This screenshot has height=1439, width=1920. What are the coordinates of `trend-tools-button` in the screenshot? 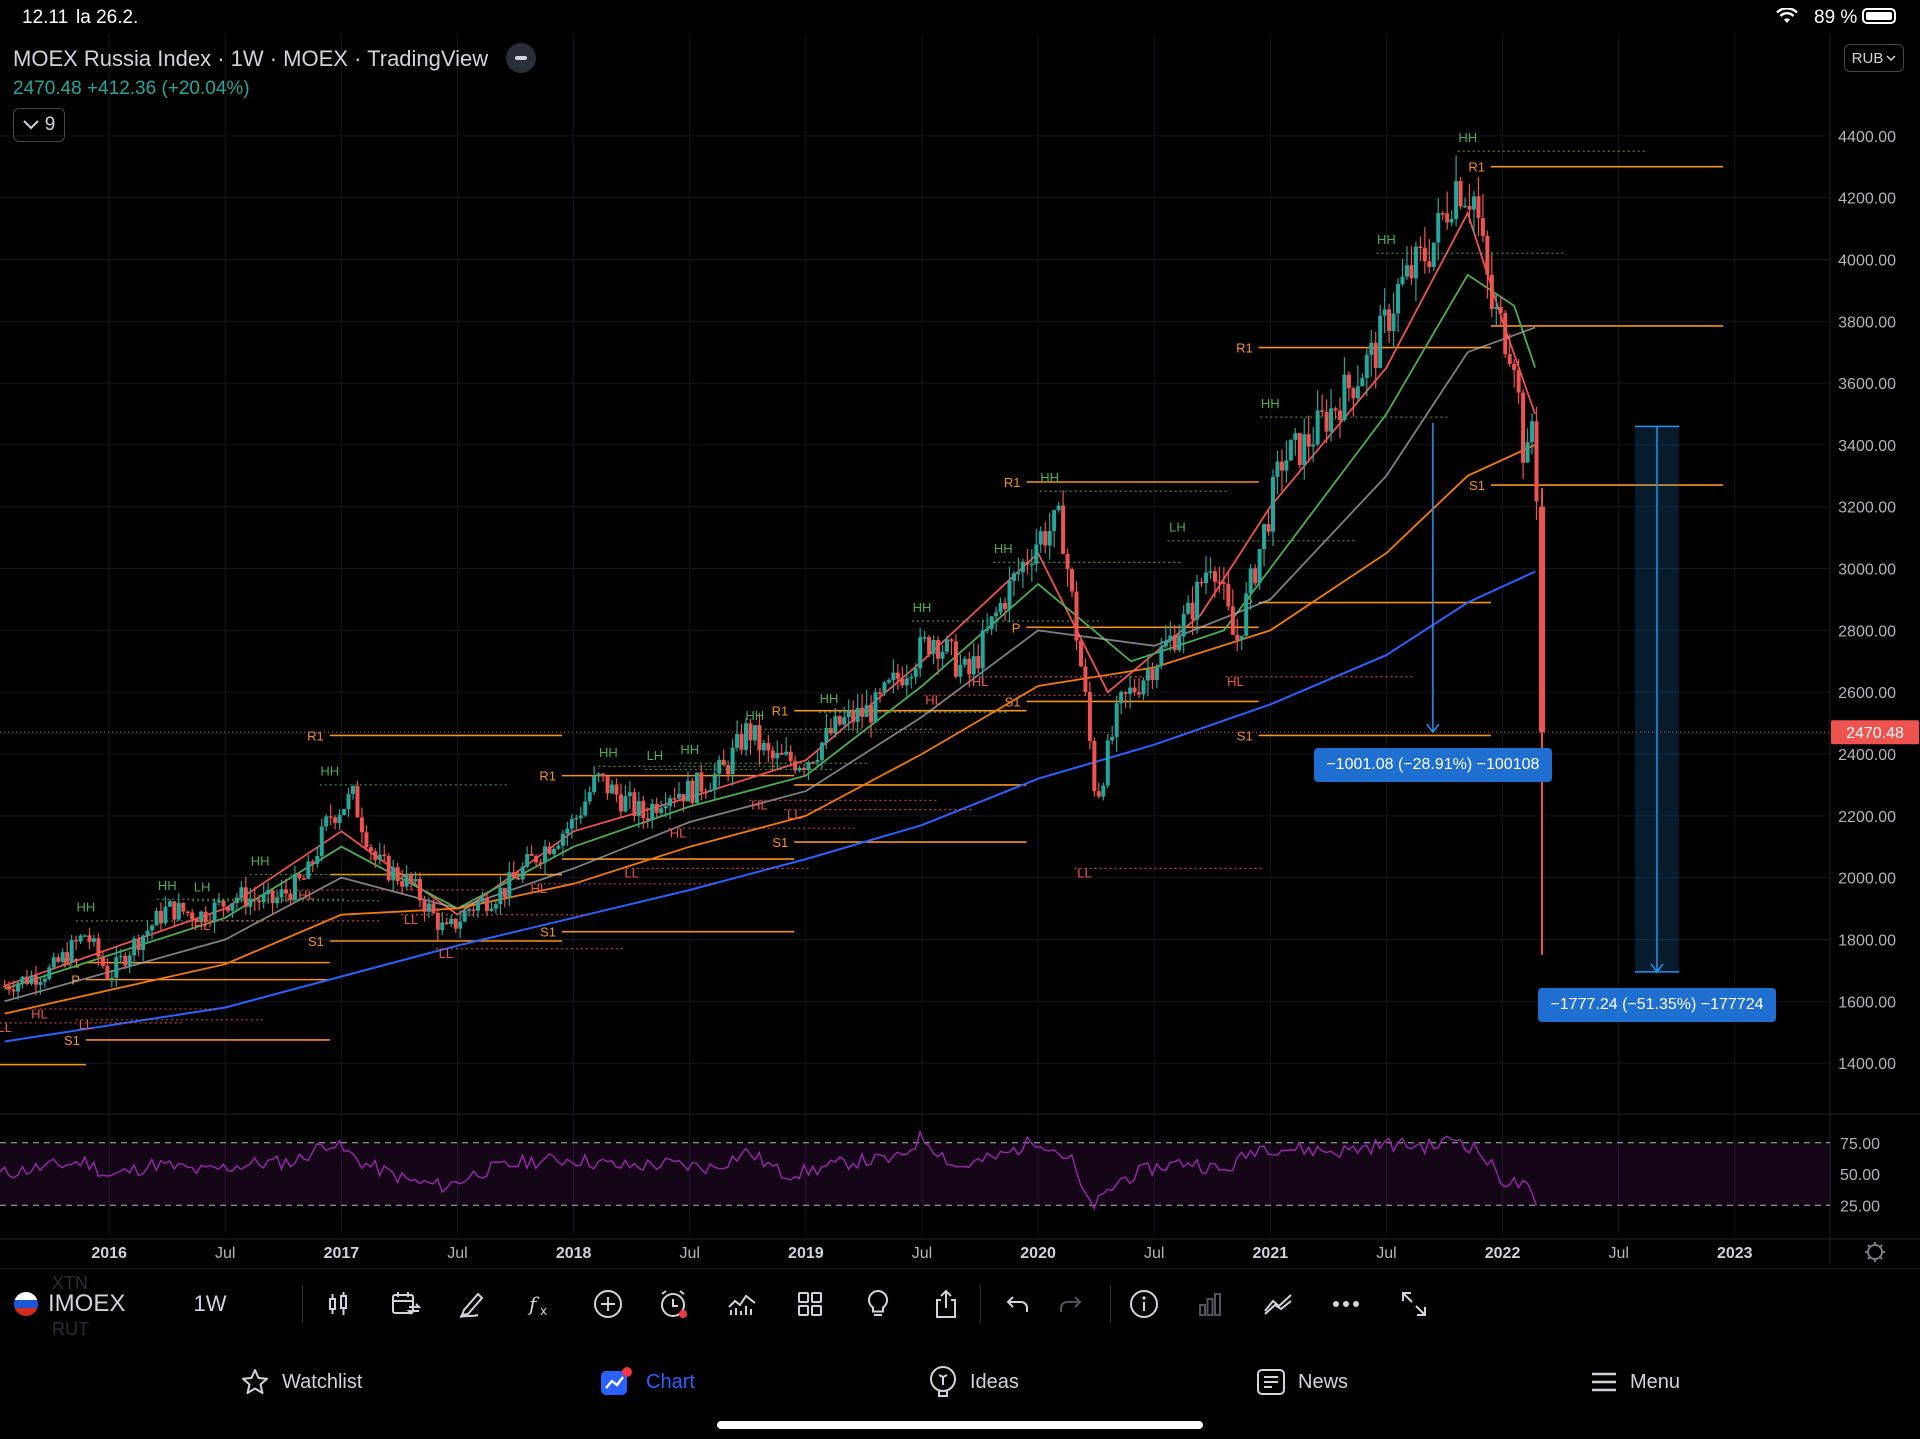 It's located at (1278, 1304).